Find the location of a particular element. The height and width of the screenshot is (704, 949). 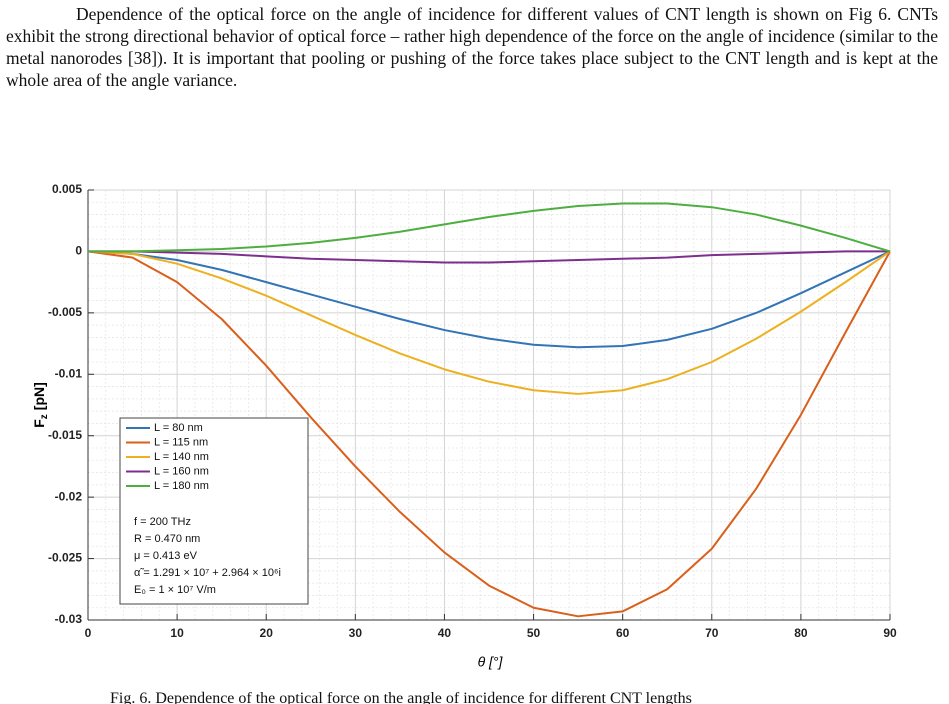

legend-label: L = 180 nm is located at coordinates (181, 486).